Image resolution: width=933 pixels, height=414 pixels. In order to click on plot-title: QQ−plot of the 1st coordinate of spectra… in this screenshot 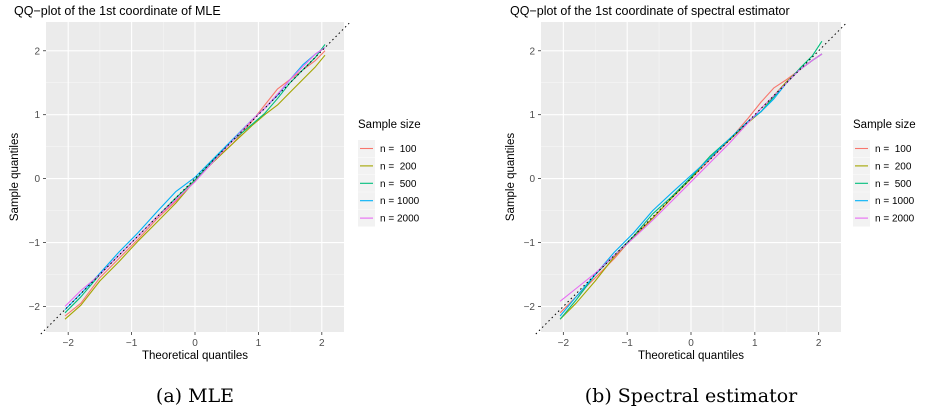, I will do `click(650, 11)`.